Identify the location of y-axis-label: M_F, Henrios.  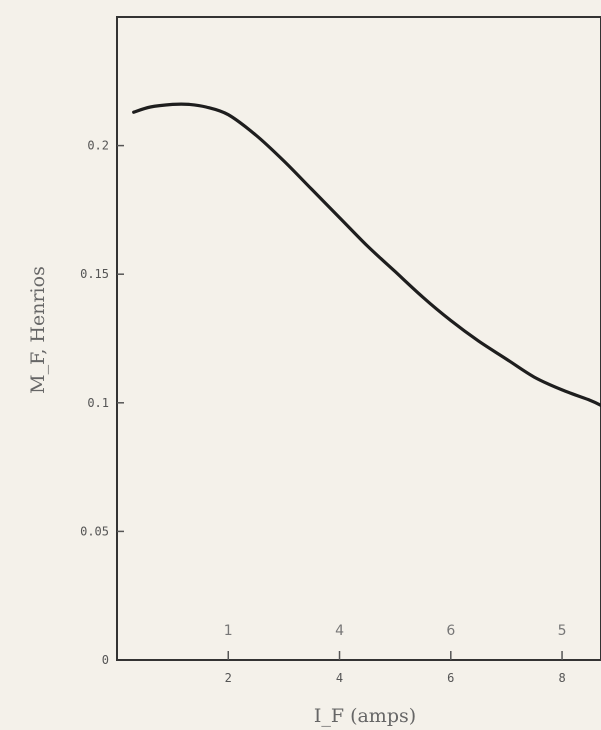
(38, 330).